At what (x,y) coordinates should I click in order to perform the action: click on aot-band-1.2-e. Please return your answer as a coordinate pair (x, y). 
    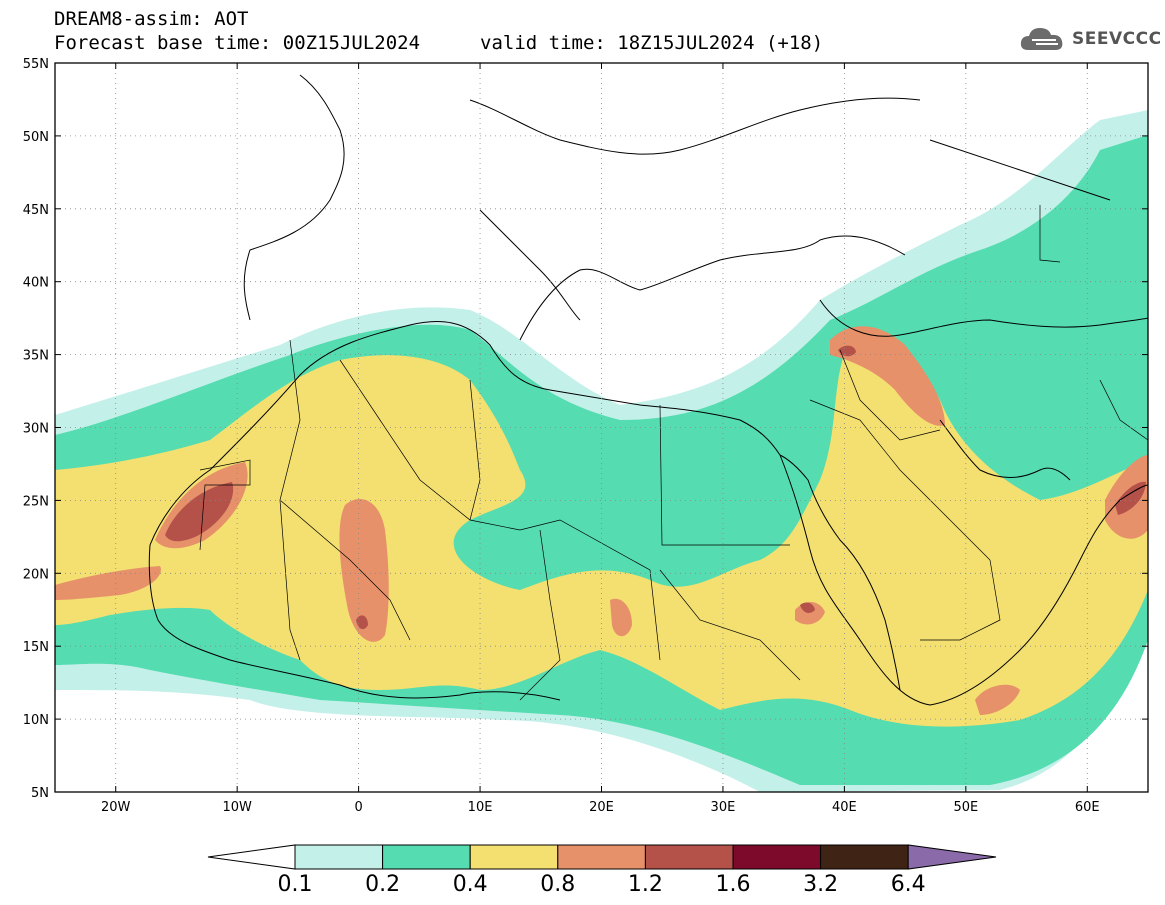
    Looking at the image, I should click on (807, 607).